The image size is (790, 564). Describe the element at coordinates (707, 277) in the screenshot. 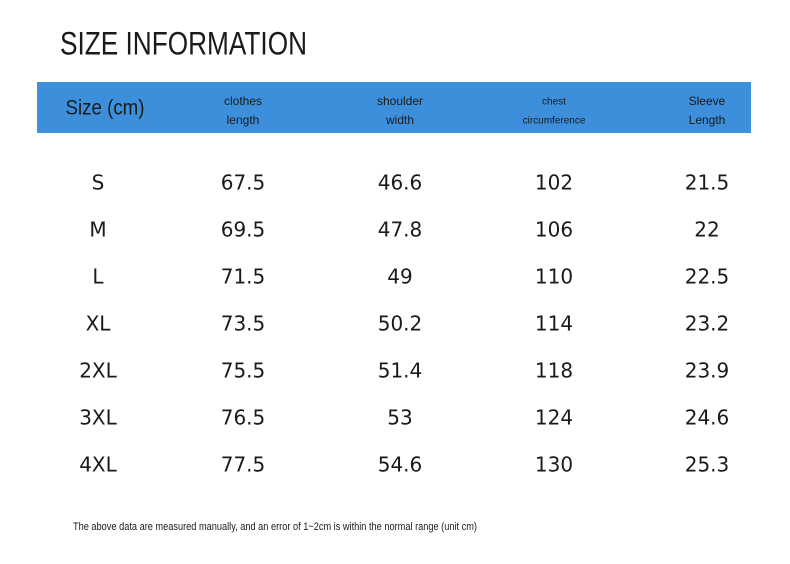

I see `cell-value: 22.5` at that location.